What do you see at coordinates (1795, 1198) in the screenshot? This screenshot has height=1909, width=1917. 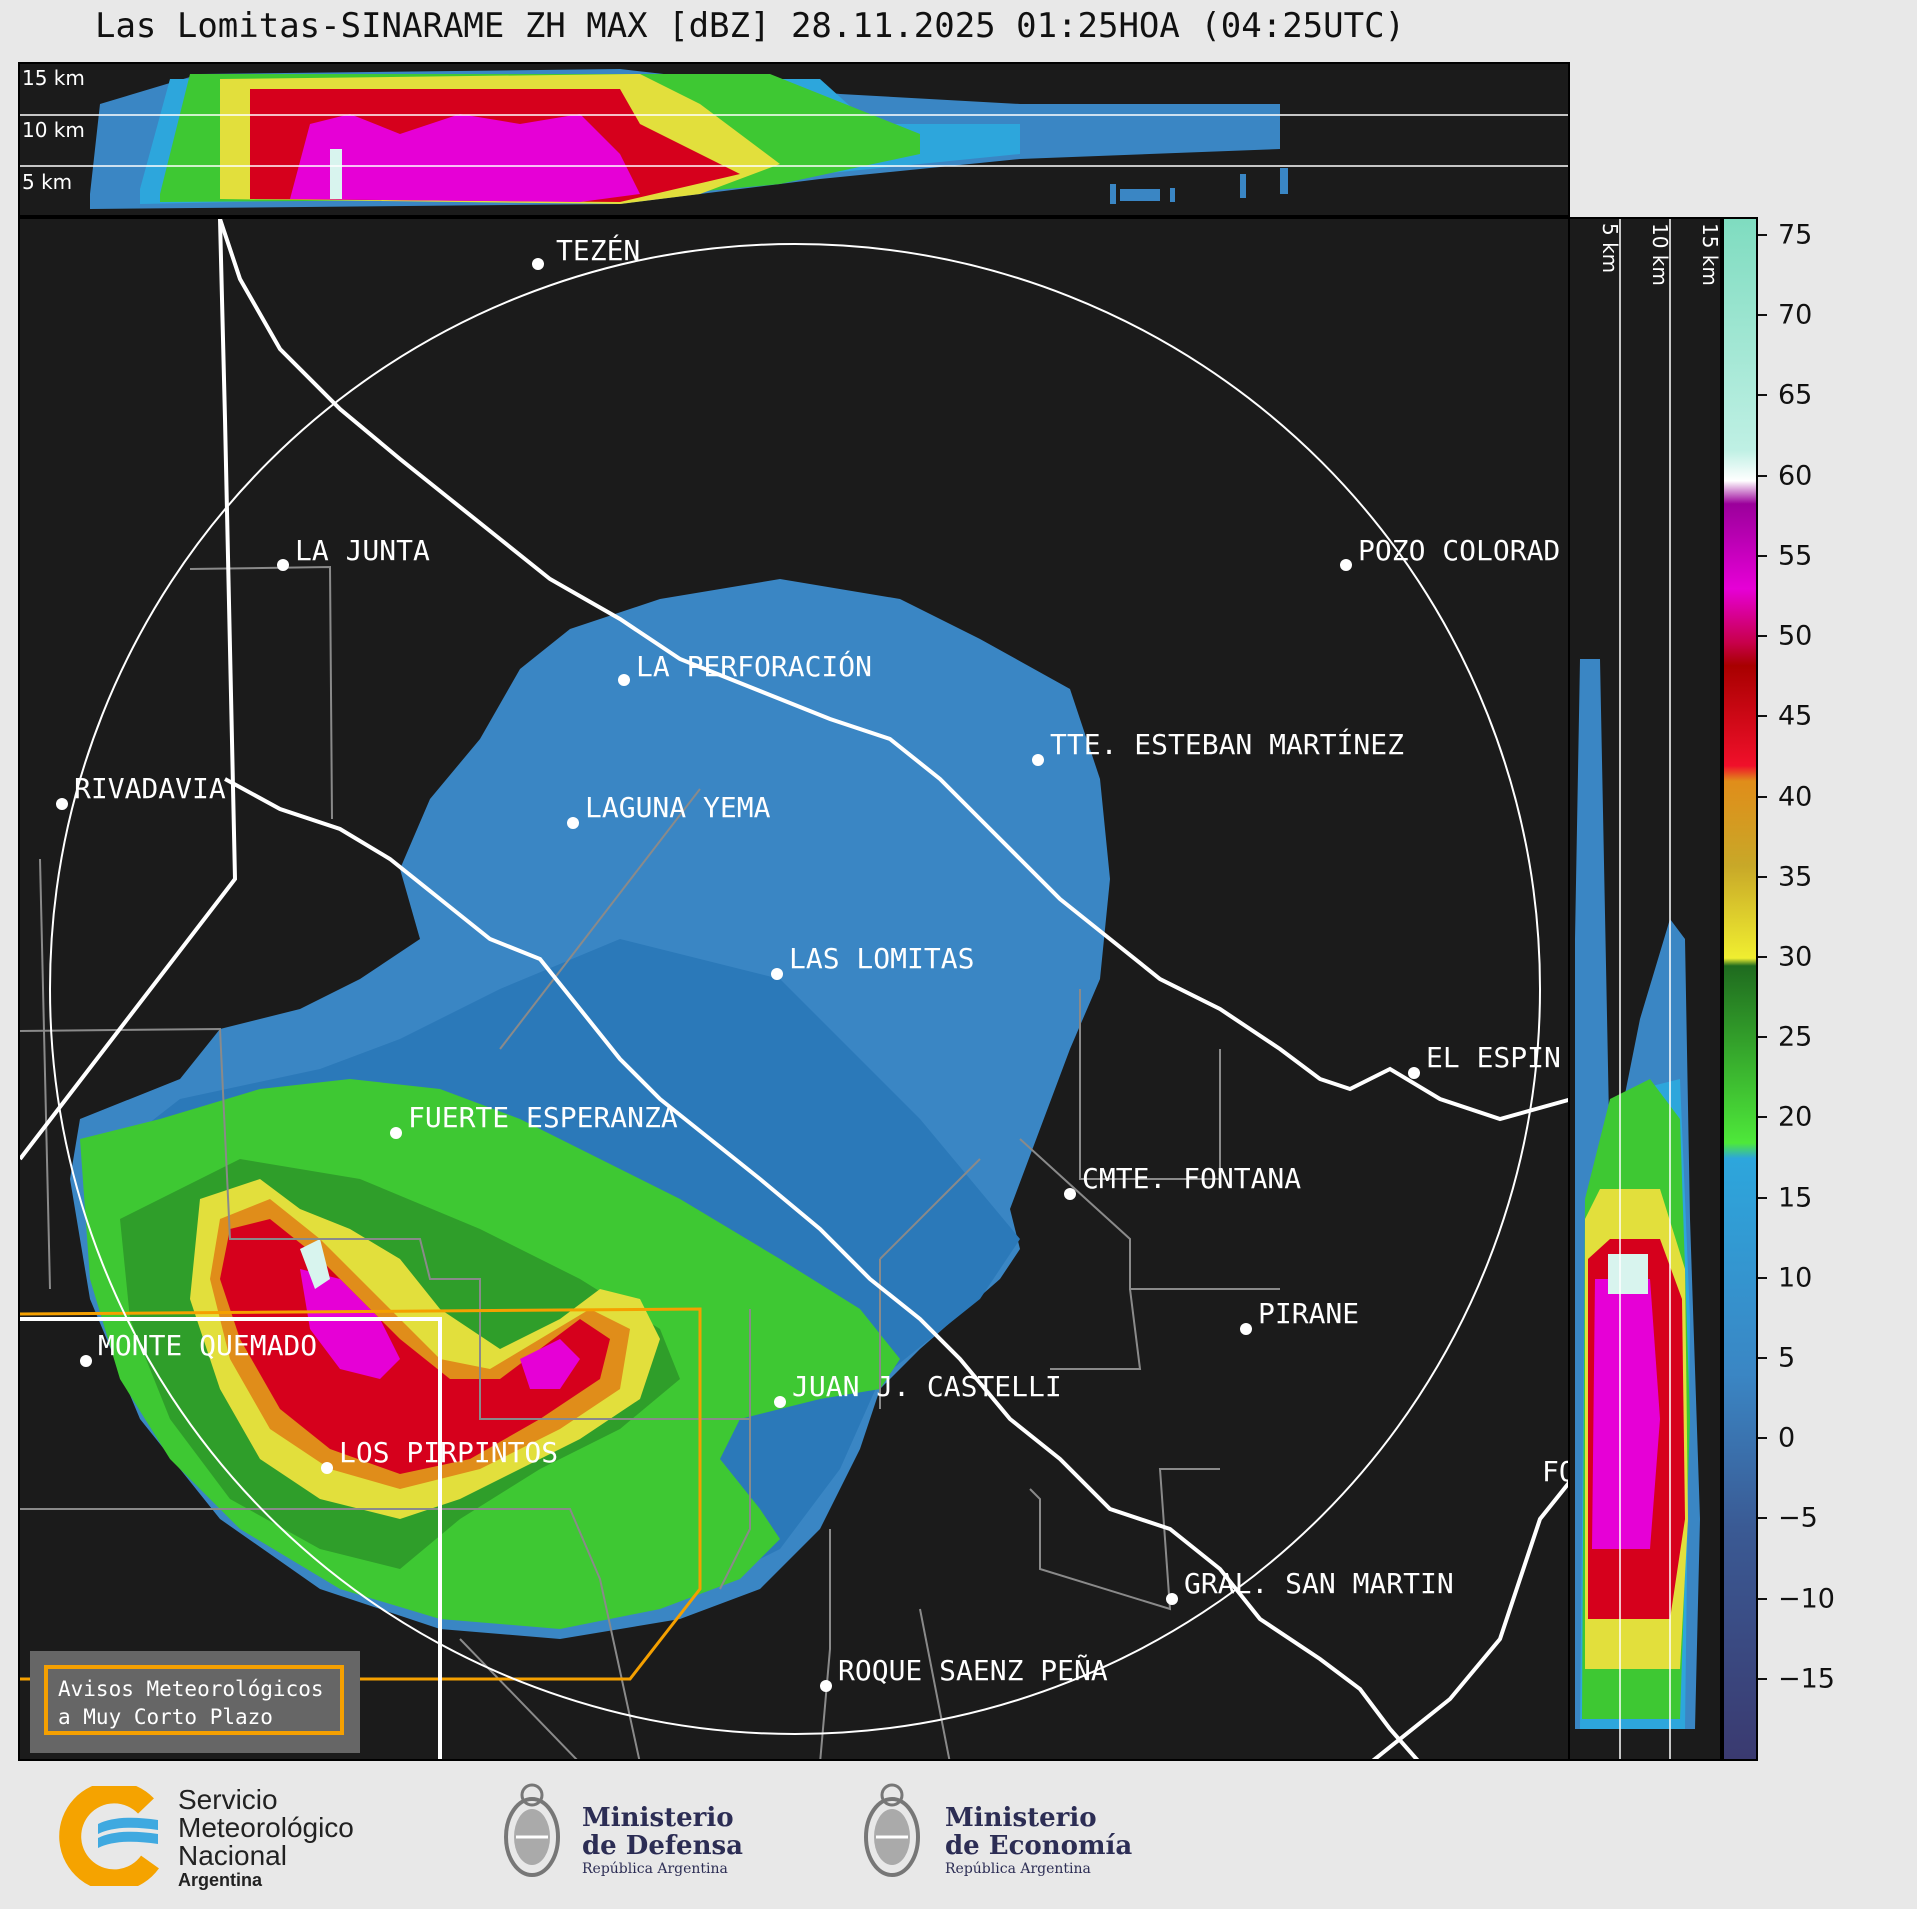 I see `colorbar-tick-label: 15` at bounding box center [1795, 1198].